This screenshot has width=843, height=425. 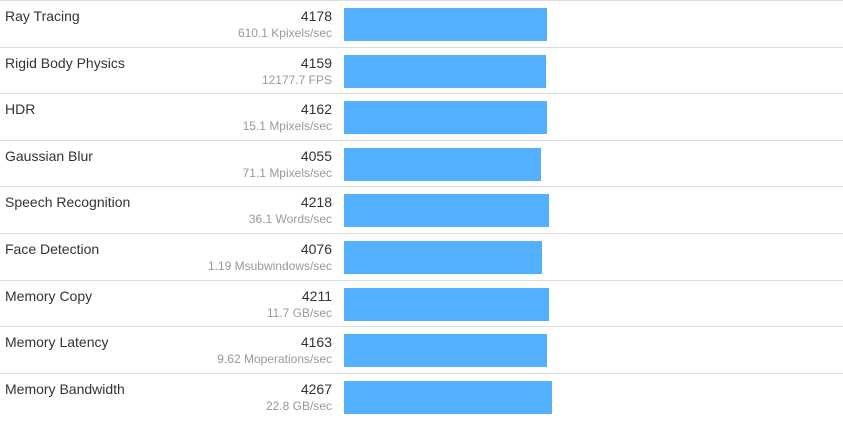 What do you see at coordinates (49, 155) in the screenshot?
I see `benchmark-name: Gaussian Blur` at bounding box center [49, 155].